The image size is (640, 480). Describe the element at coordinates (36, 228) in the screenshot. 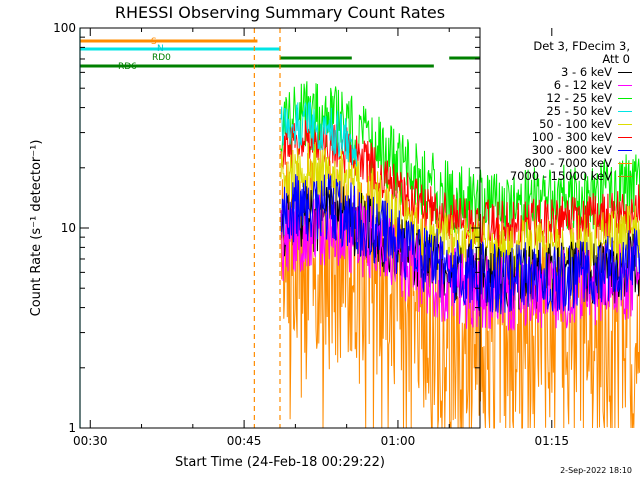

I see `y-axis-label: Count Rate (s⁻¹ detector⁻¹)` at that location.